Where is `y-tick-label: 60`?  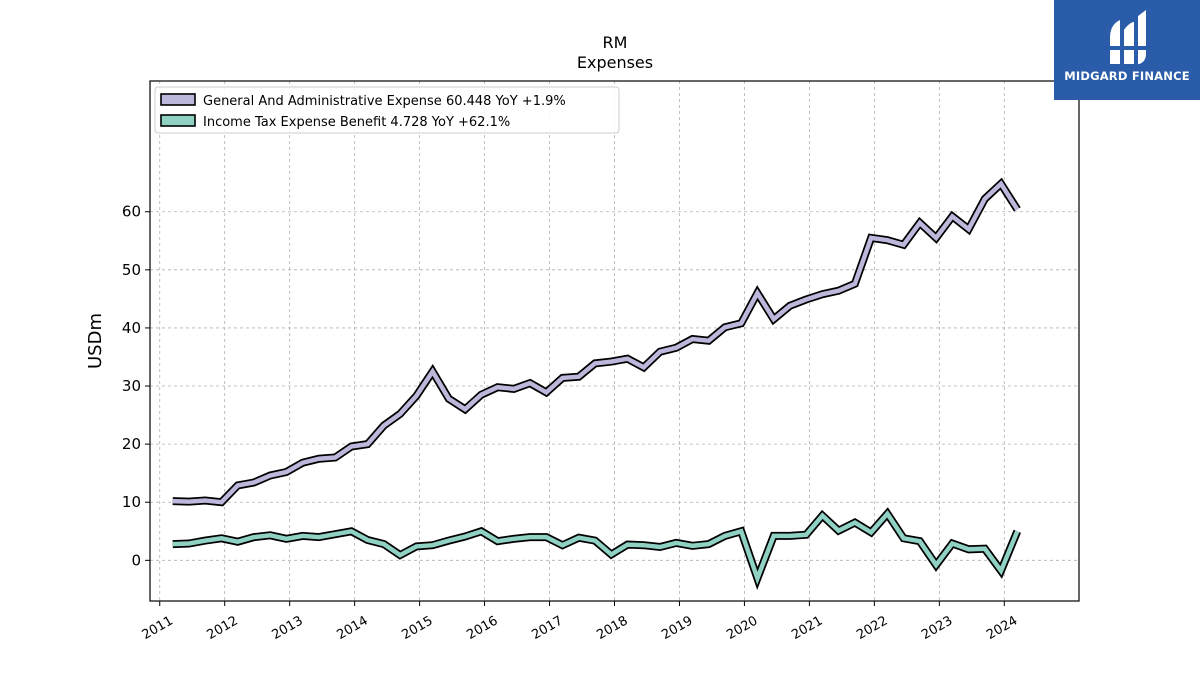 y-tick-label: 60 is located at coordinates (131, 212).